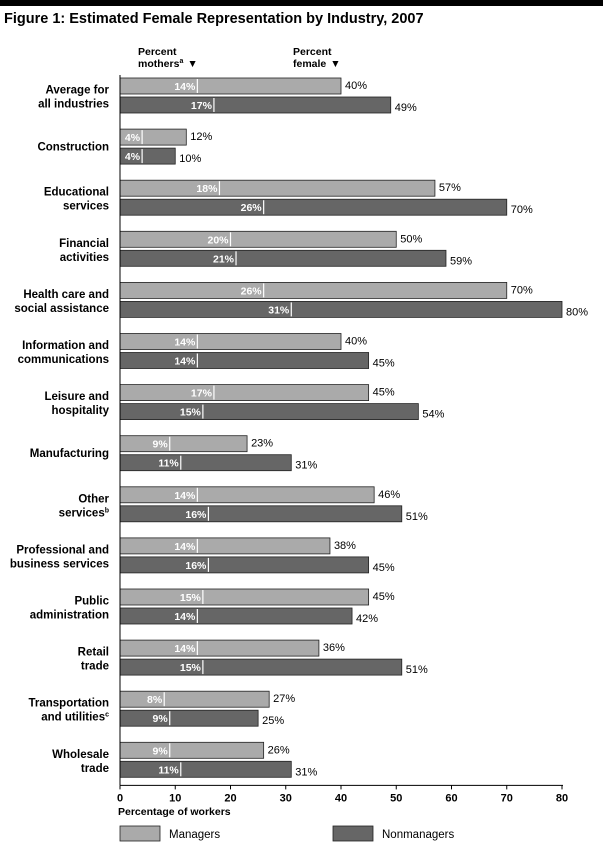  I want to click on female-value-label: 80%, so click(577, 312).